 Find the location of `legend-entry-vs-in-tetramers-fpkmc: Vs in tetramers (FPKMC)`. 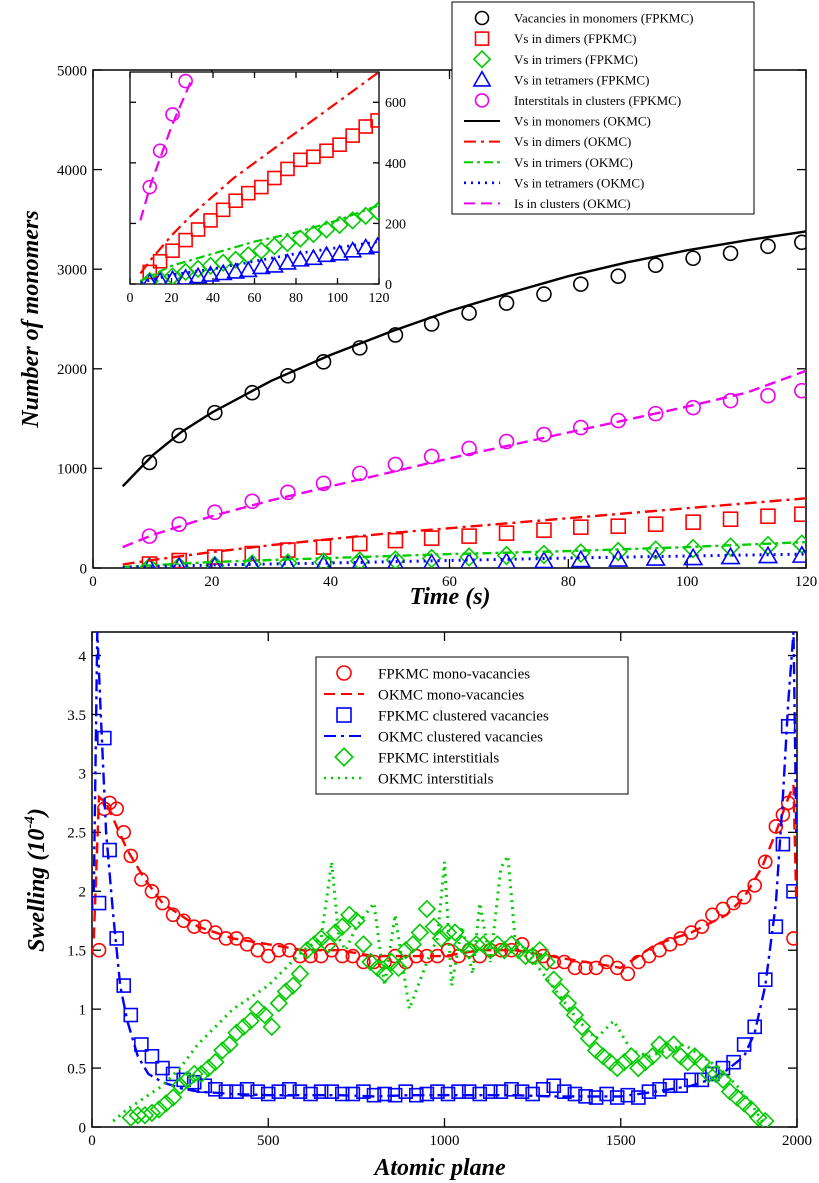

legend-entry-vs-in-tetramers-fpkmc: Vs in tetramers (FPKMC) is located at coordinates (560, 78).